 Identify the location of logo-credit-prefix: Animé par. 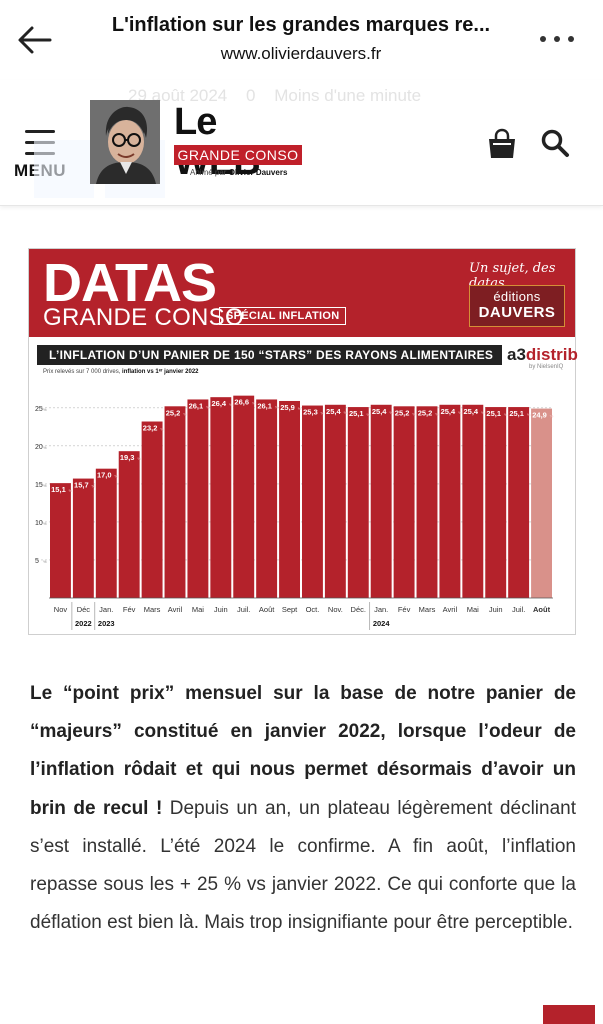
(209, 172).